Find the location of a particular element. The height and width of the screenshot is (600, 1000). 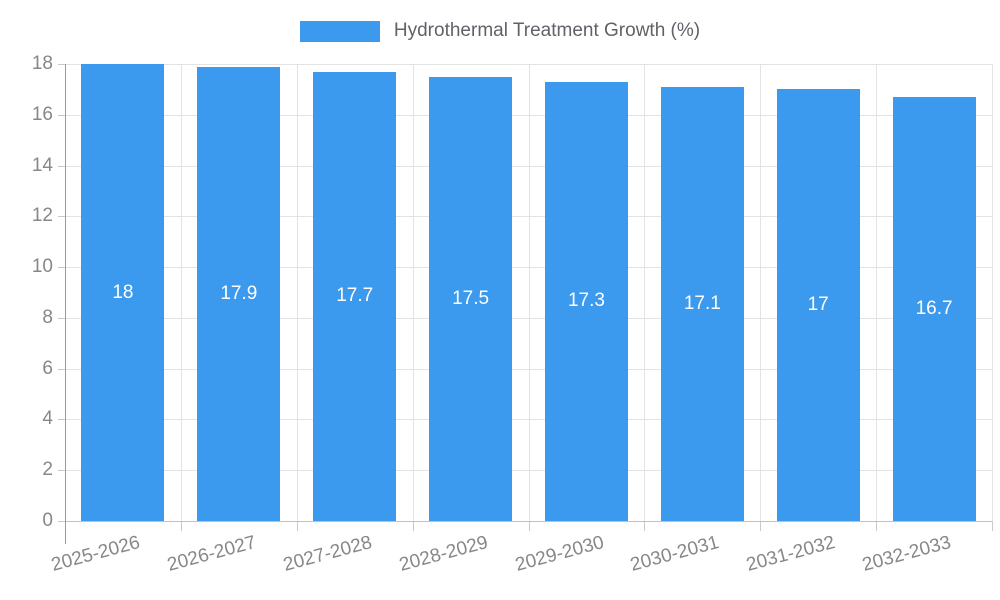

x-axis-category-label: 2032-2033 is located at coordinates (907, 554).